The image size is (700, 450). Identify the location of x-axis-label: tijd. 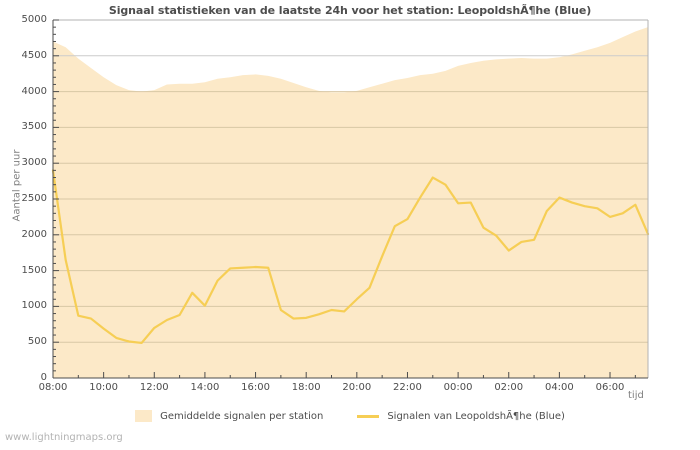
(636, 395).